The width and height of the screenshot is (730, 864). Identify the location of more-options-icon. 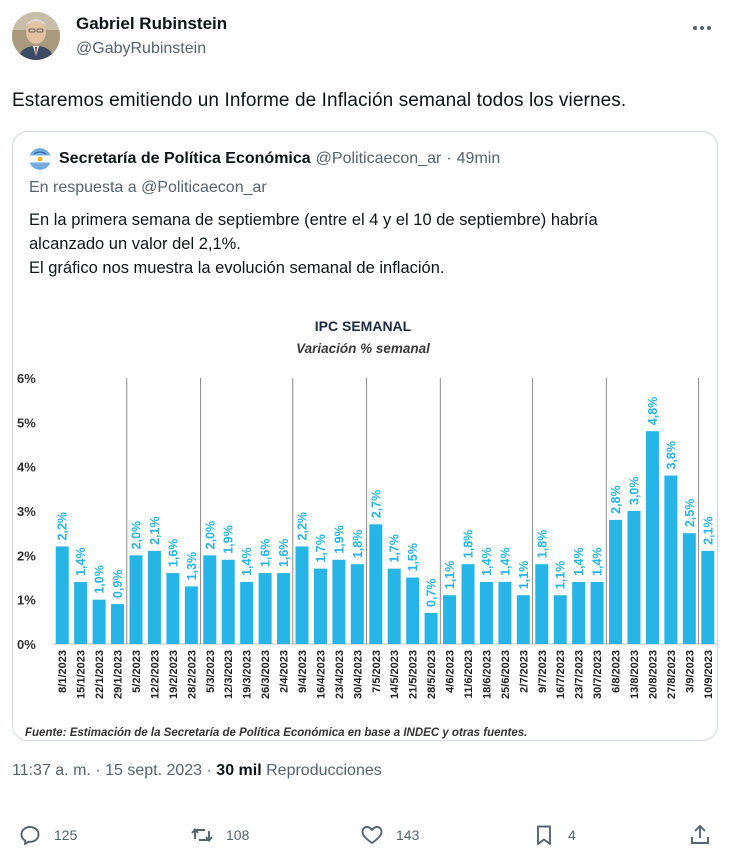
(702, 28).